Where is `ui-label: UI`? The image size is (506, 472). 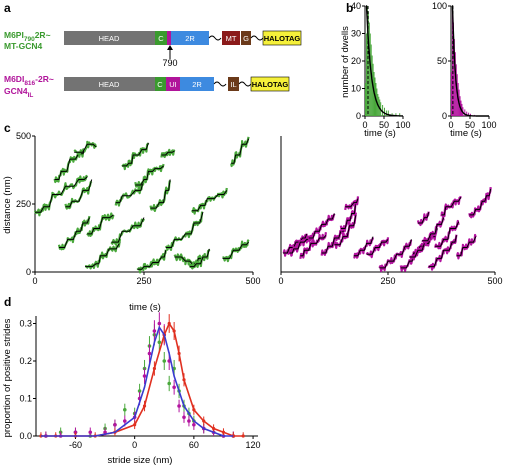
ui-label: UI is located at coordinates (173, 84).